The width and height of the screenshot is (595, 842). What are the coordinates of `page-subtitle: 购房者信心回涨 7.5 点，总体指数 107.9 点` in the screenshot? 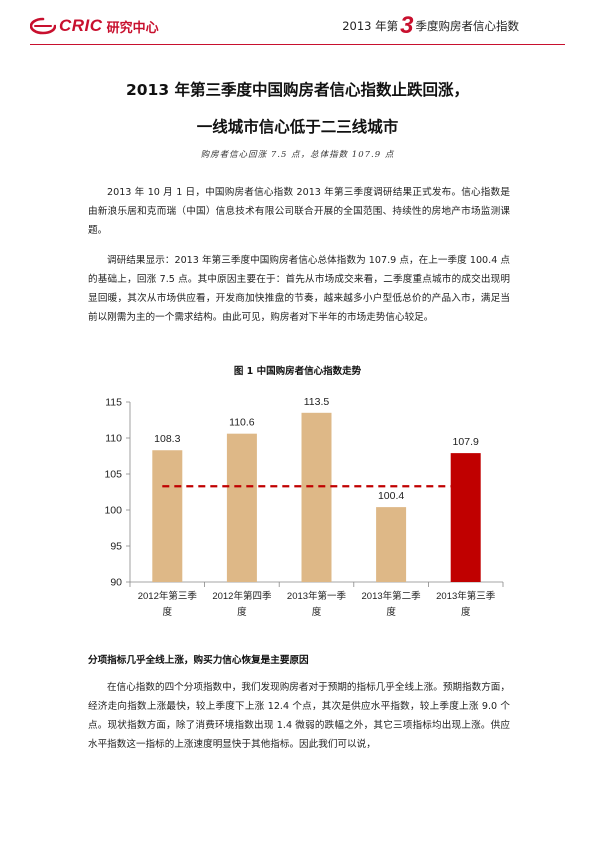 It's located at (297, 155).